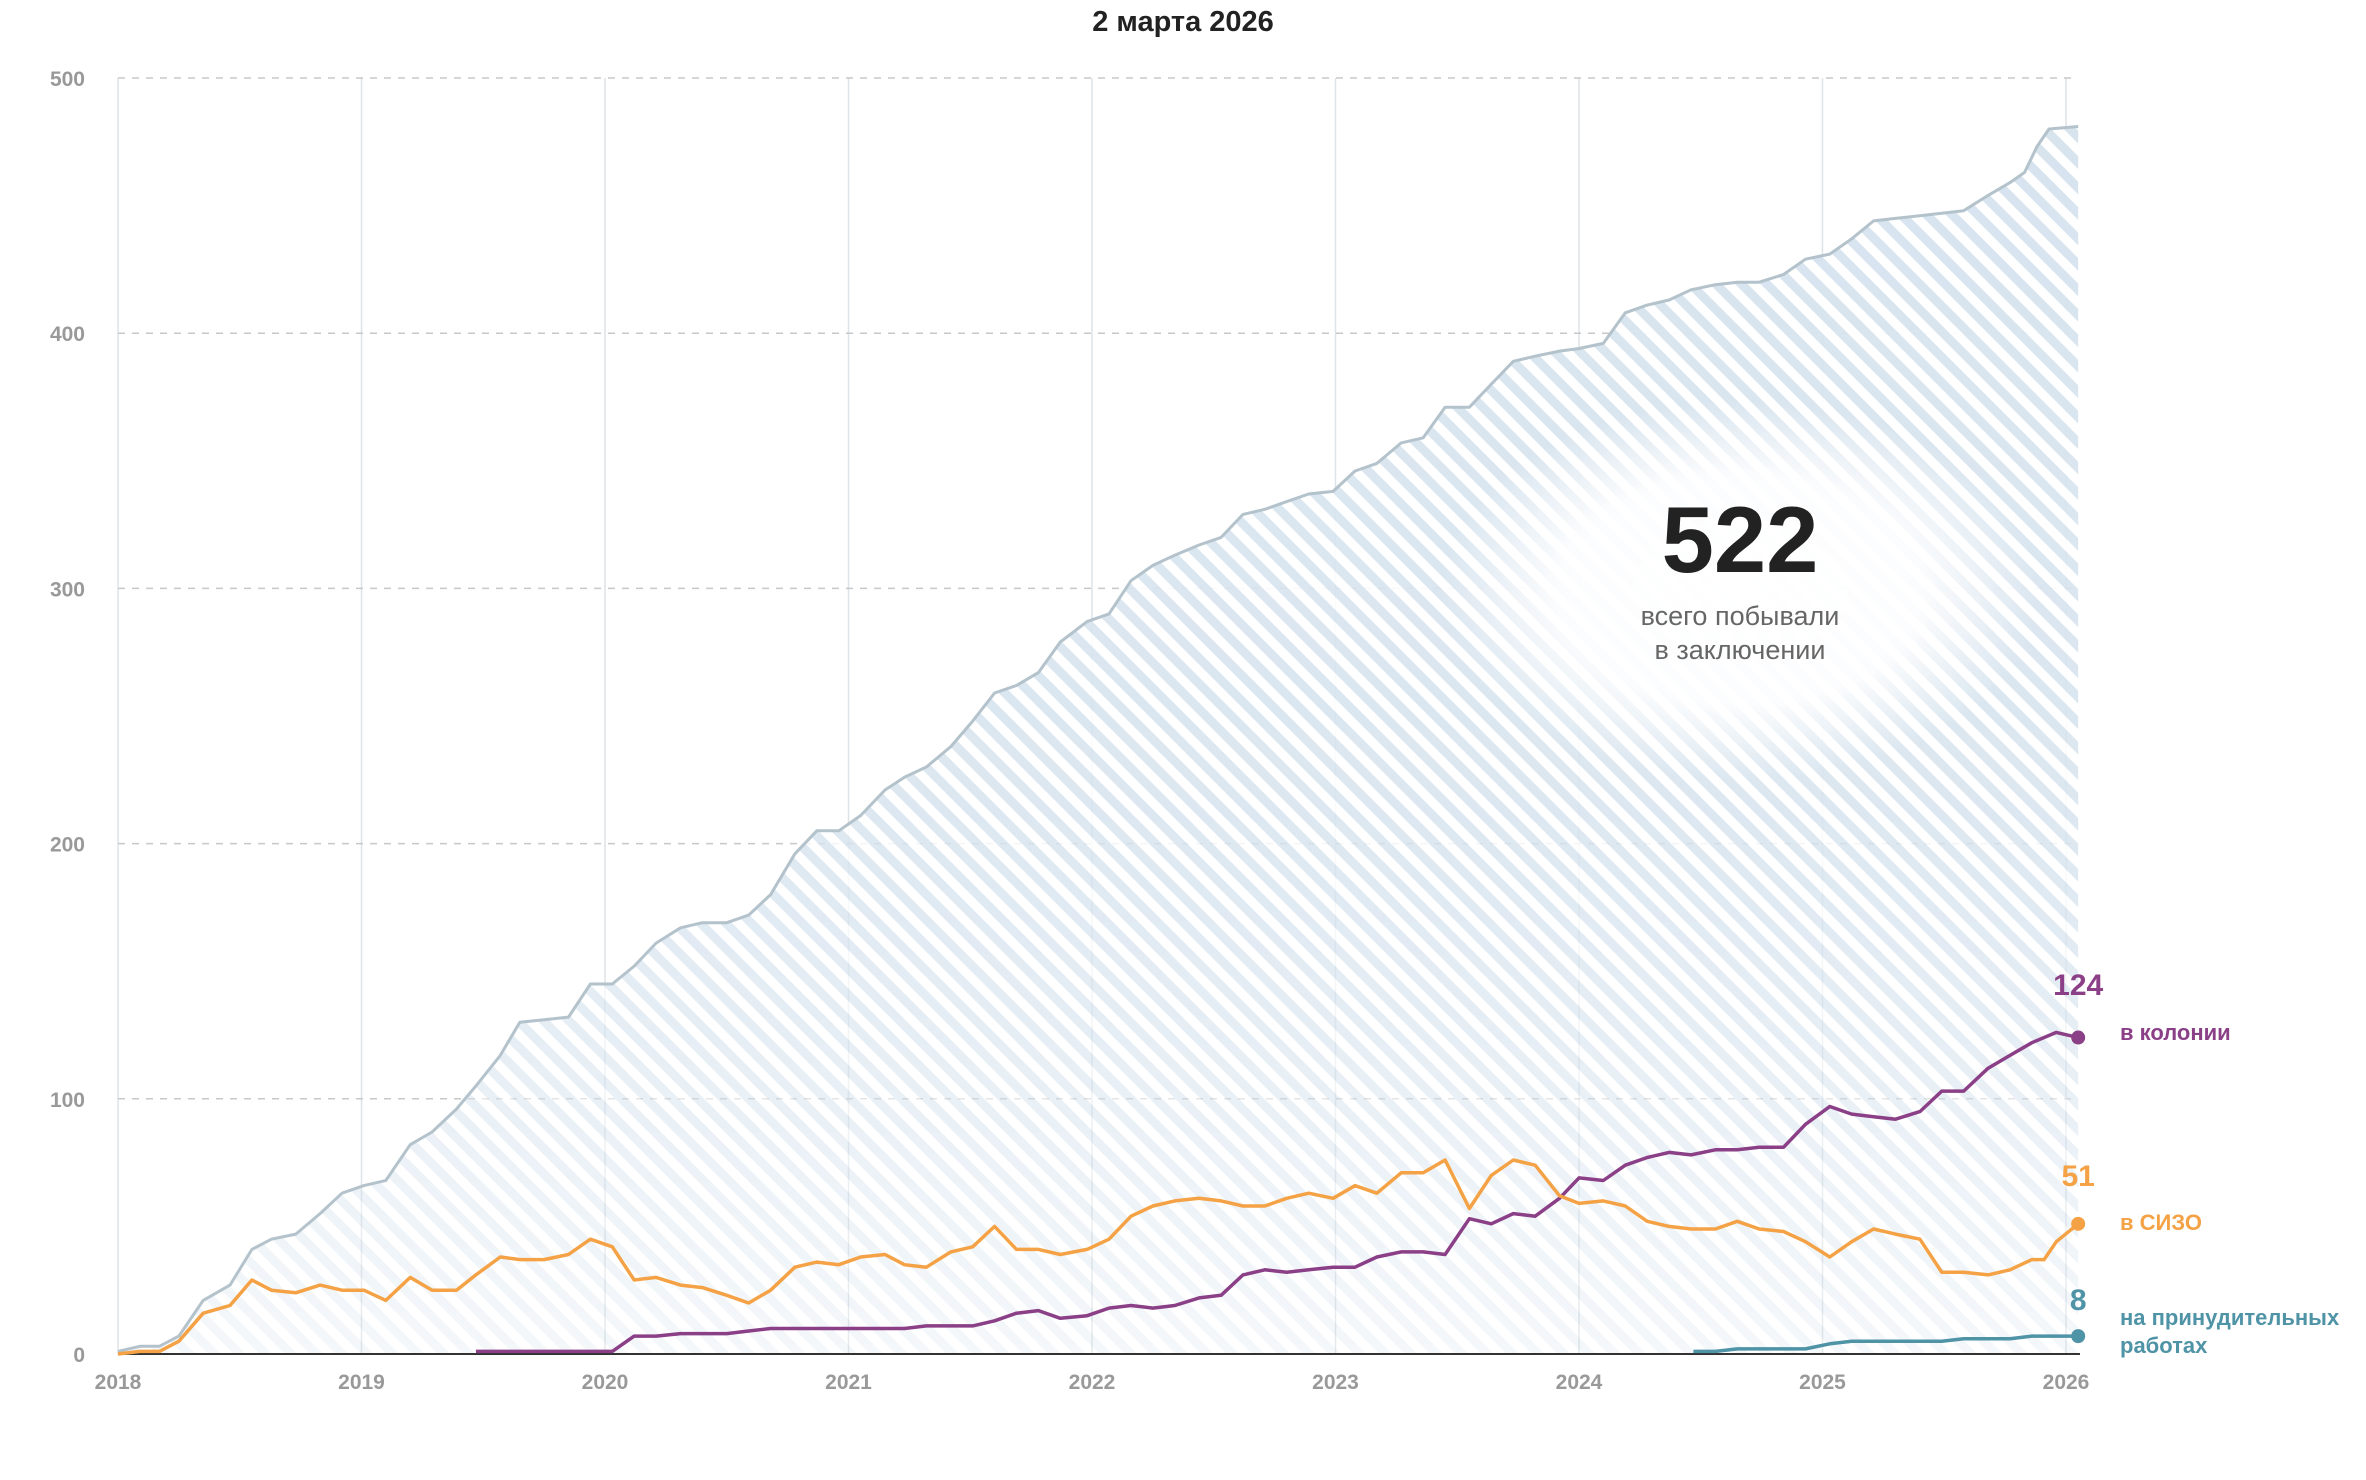 The width and height of the screenshot is (2366, 1480). What do you see at coordinates (1822, 1382) in the screenshot?
I see `x-tick-label: 2025` at bounding box center [1822, 1382].